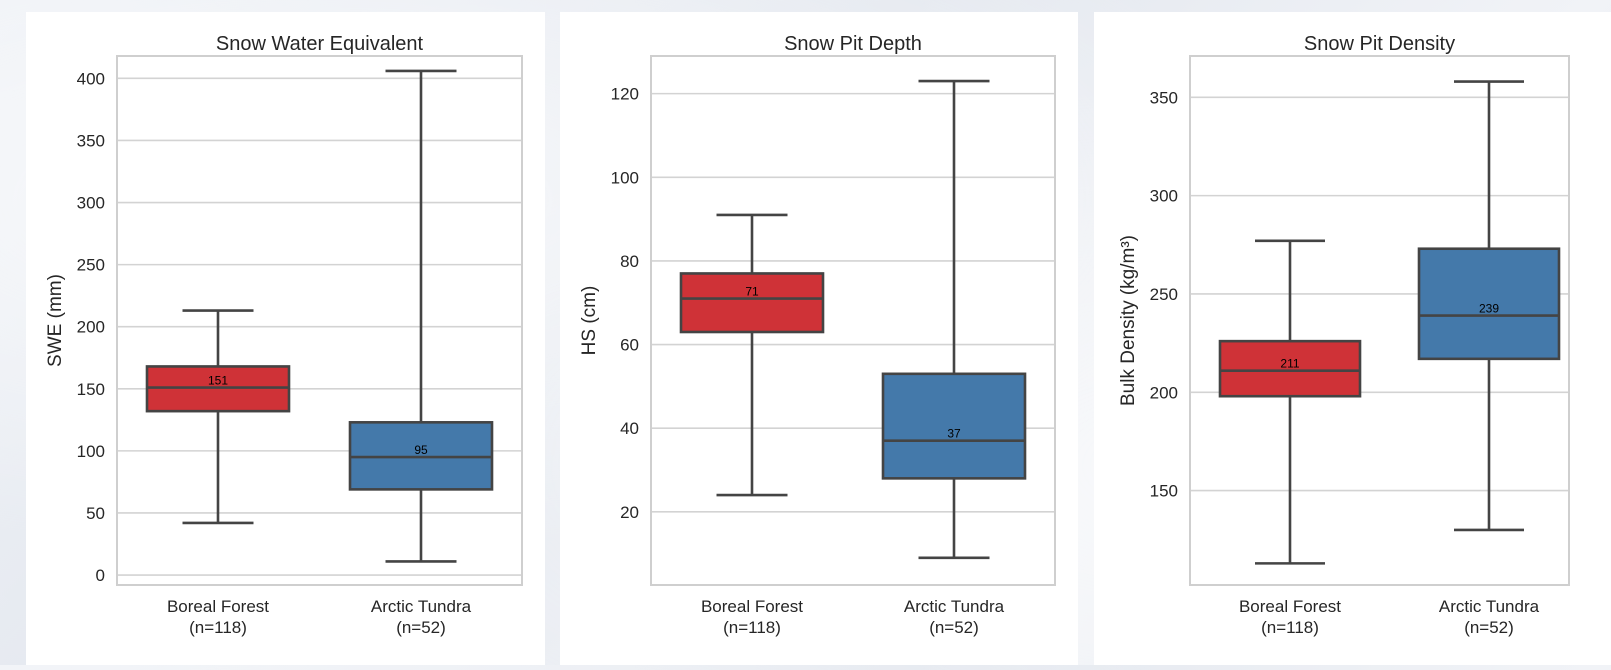 This screenshot has width=1611, height=670. I want to click on y-tick-label: 20, so click(629, 512).